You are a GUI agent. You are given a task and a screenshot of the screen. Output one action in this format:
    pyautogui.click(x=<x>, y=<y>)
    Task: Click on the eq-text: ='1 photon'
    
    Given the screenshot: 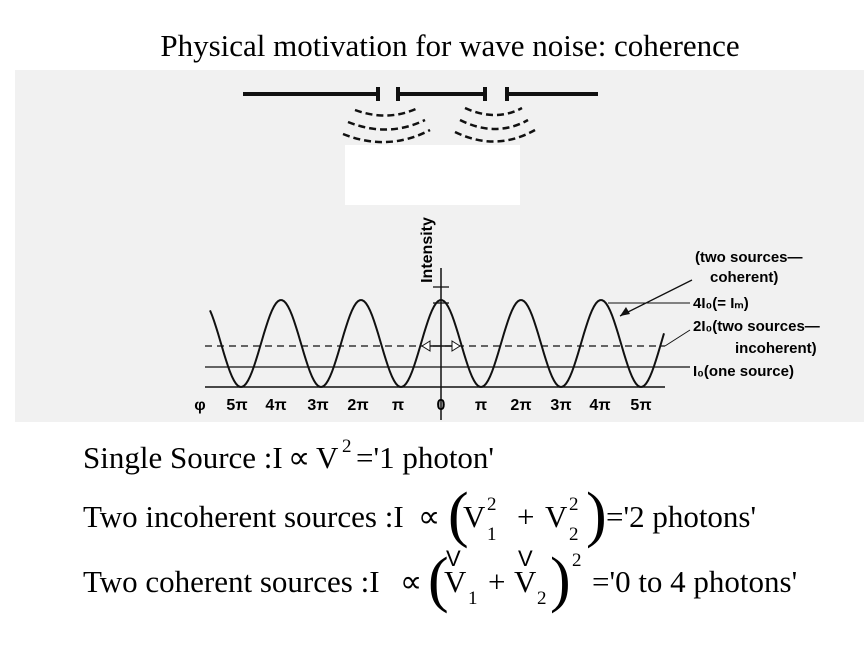 What is the action you would take?
    pyautogui.click(x=425, y=457)
    